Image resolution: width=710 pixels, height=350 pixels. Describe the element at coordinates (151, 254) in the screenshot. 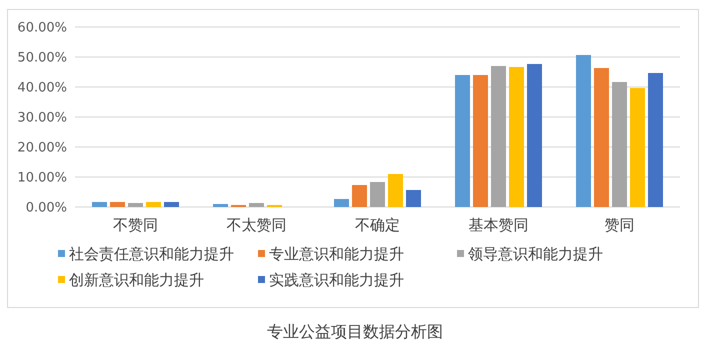

I see `legend-label: 社会责任意识和能力提升` at that location.